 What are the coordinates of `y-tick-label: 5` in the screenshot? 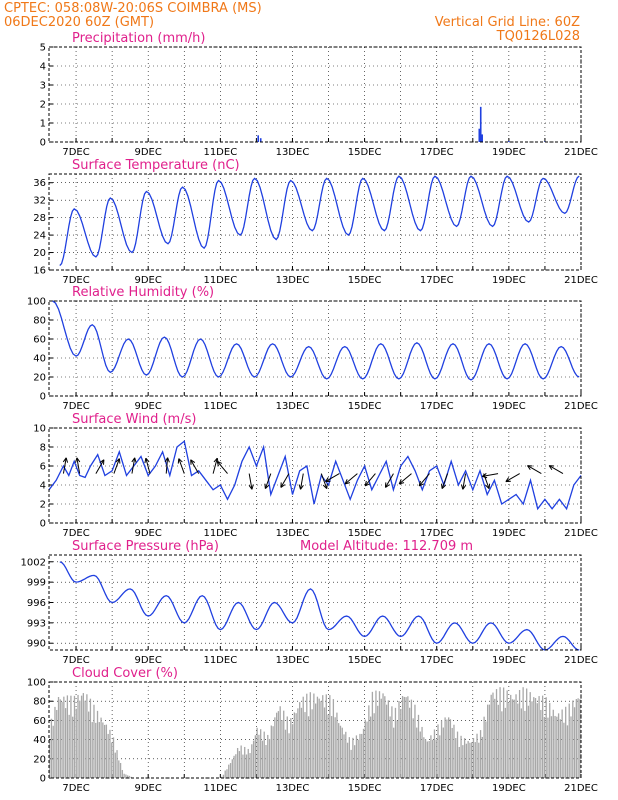 It's located at (43, 48).